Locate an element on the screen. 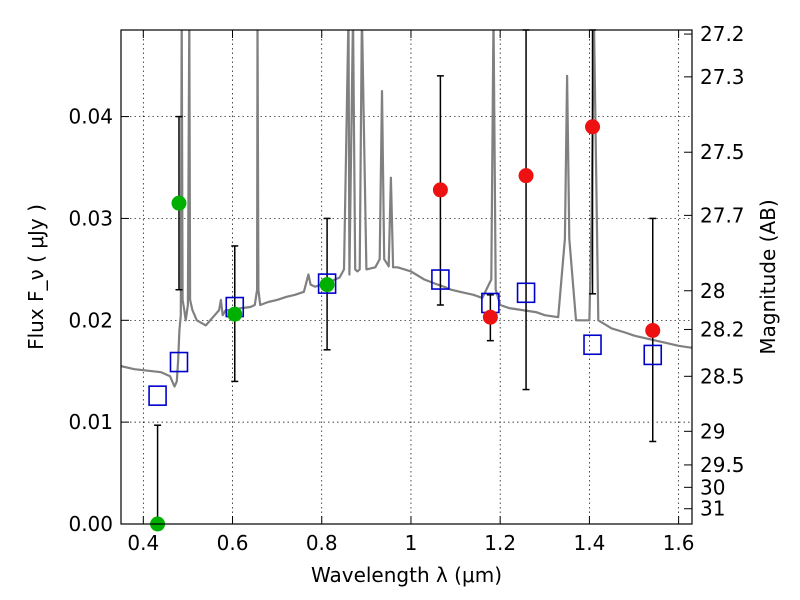 The width and height of the screenshot is (800, 600). y-tick-label: 0.04 is located at coordinates (90, 117).